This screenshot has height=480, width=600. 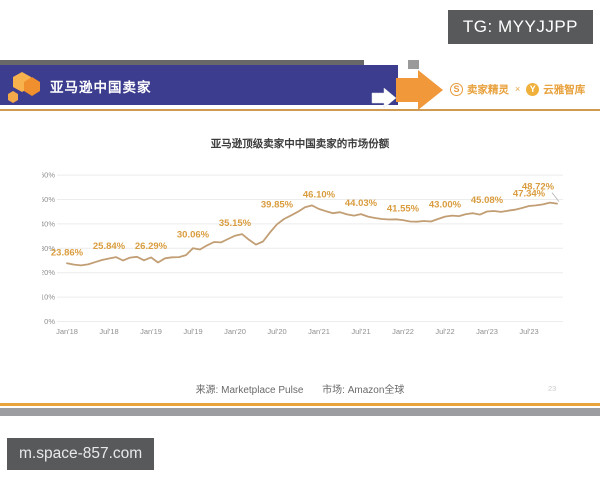 I want to click on x-axis-tick: Jan'18, so click(x=67, y=331).